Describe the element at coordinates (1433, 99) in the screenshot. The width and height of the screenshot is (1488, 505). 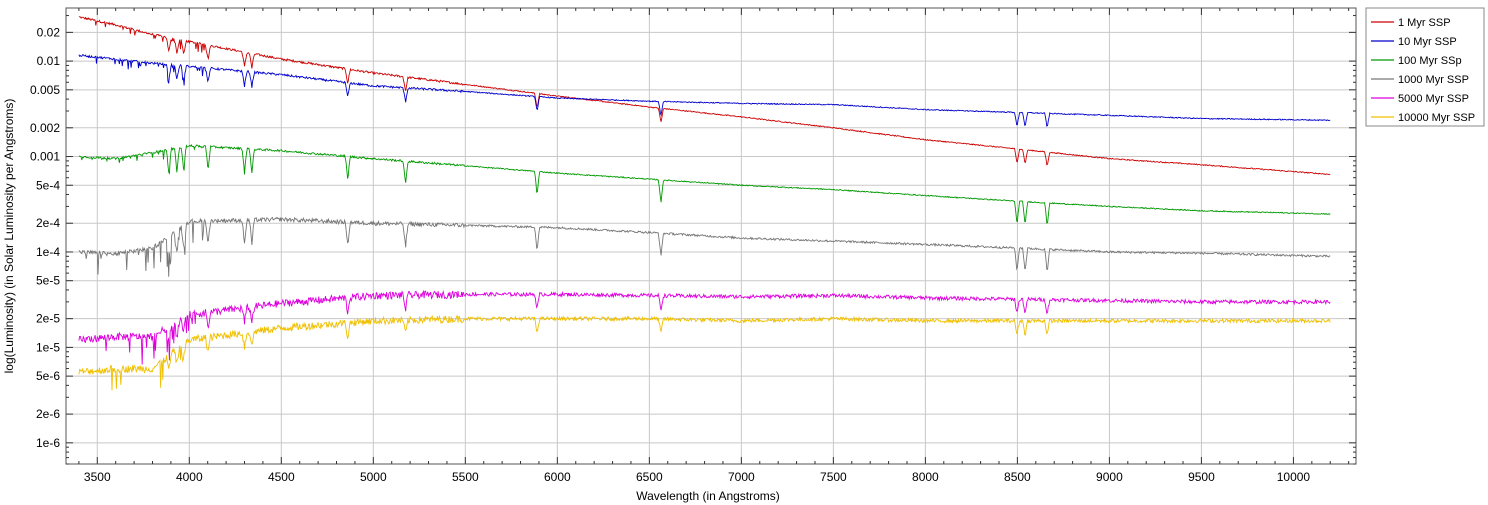
I see `legend-label: 5000 Myr SSP` at that location.